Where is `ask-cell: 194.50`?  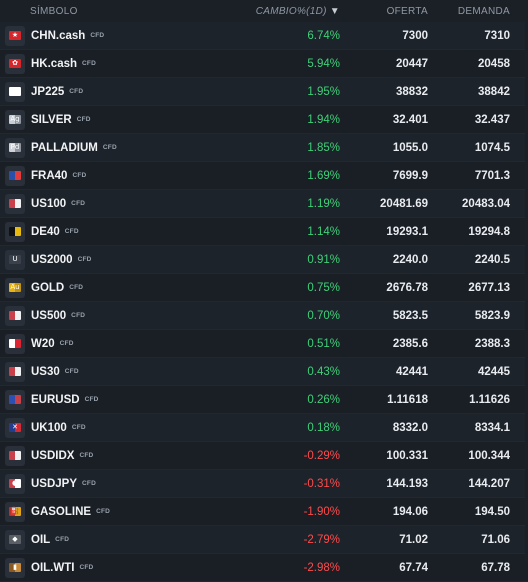 ask-cell: 194.50 is located at coordinates (492, 511).